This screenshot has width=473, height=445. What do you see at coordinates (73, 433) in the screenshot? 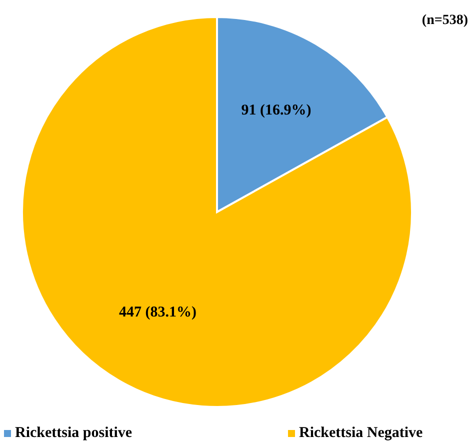
I see `legend-label: Rickettsia positive` at bounding box center [73, 433].